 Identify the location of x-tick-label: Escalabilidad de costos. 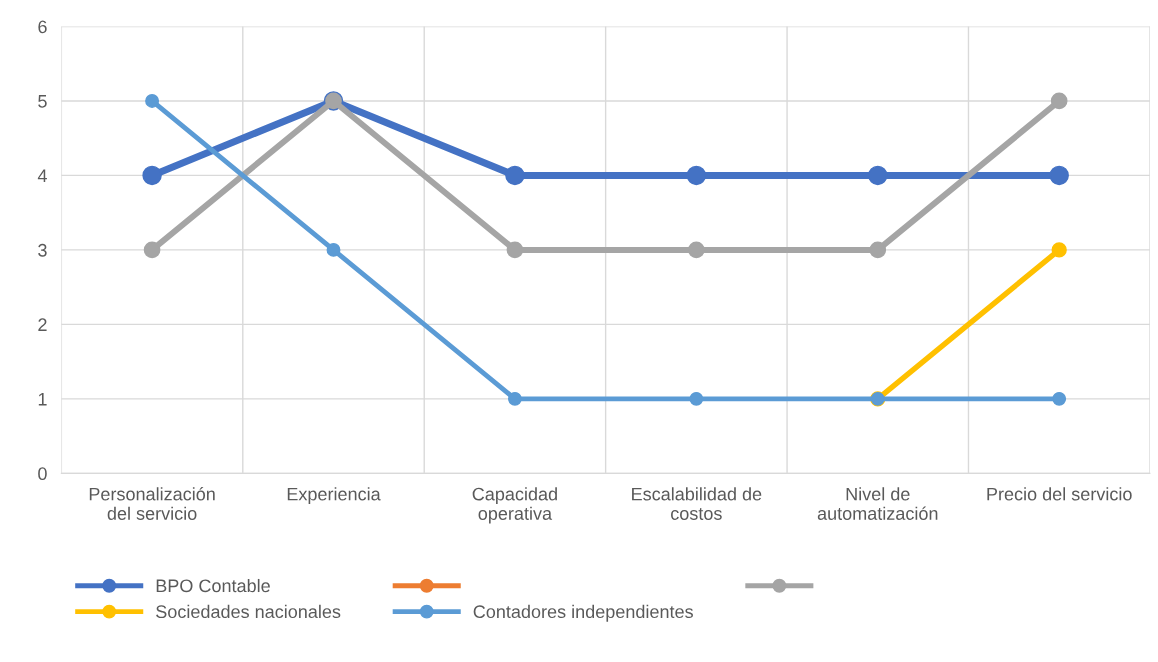
(697, 503).